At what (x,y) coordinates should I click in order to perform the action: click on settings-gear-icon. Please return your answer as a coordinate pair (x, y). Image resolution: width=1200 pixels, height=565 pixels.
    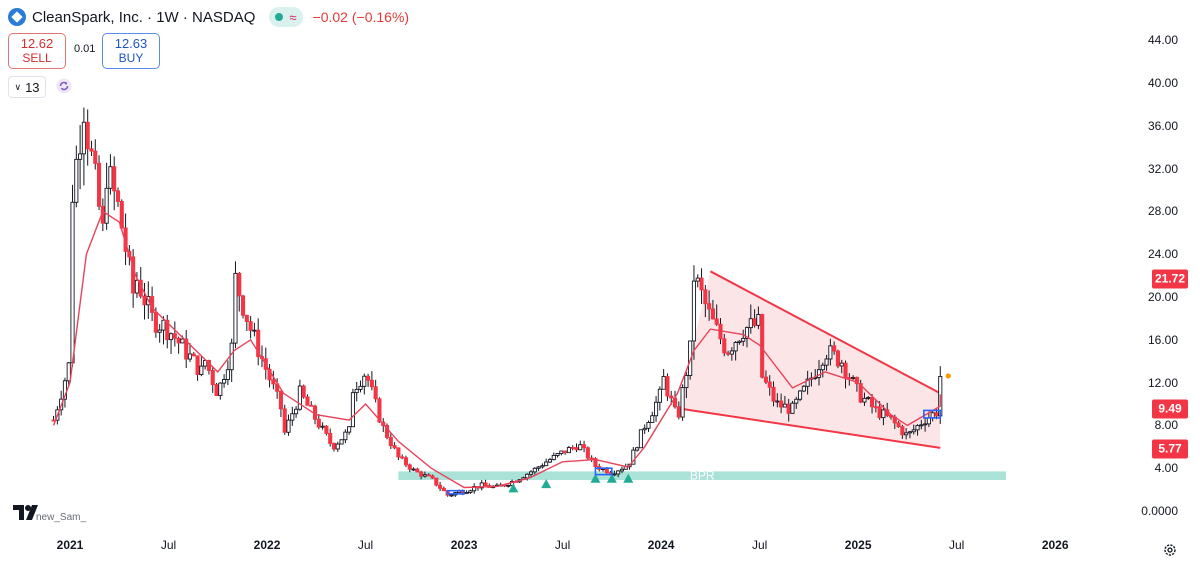
    Looking at the image, I should click on (1170, 550).